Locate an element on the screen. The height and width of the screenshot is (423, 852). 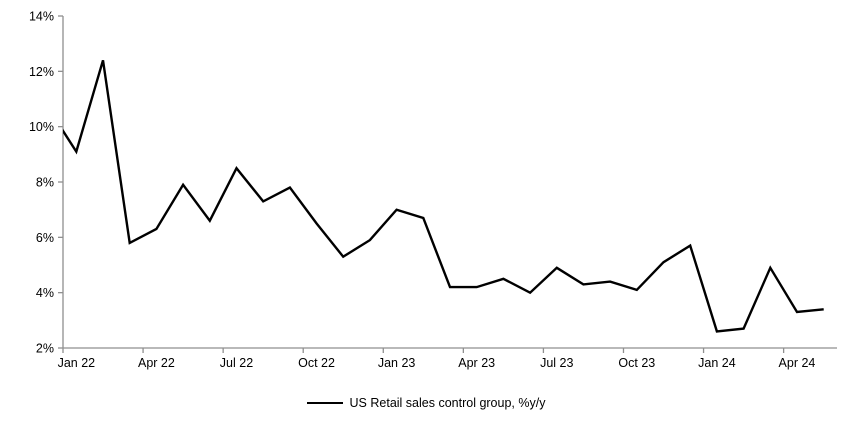
x-tick-label: Apr 23 is located at coordinates (476, 363).